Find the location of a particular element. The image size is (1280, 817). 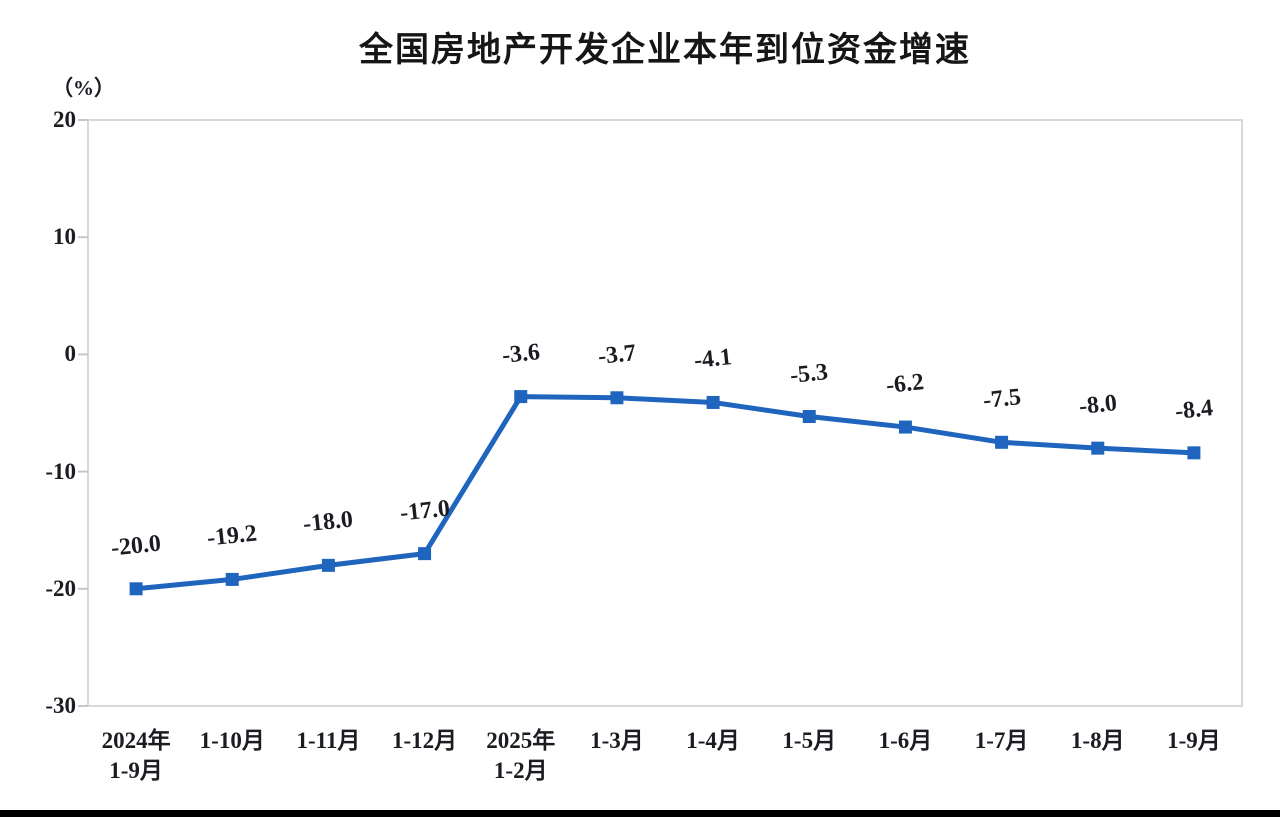

data-point-label: -3.7 is located at coordinates (617, 354).